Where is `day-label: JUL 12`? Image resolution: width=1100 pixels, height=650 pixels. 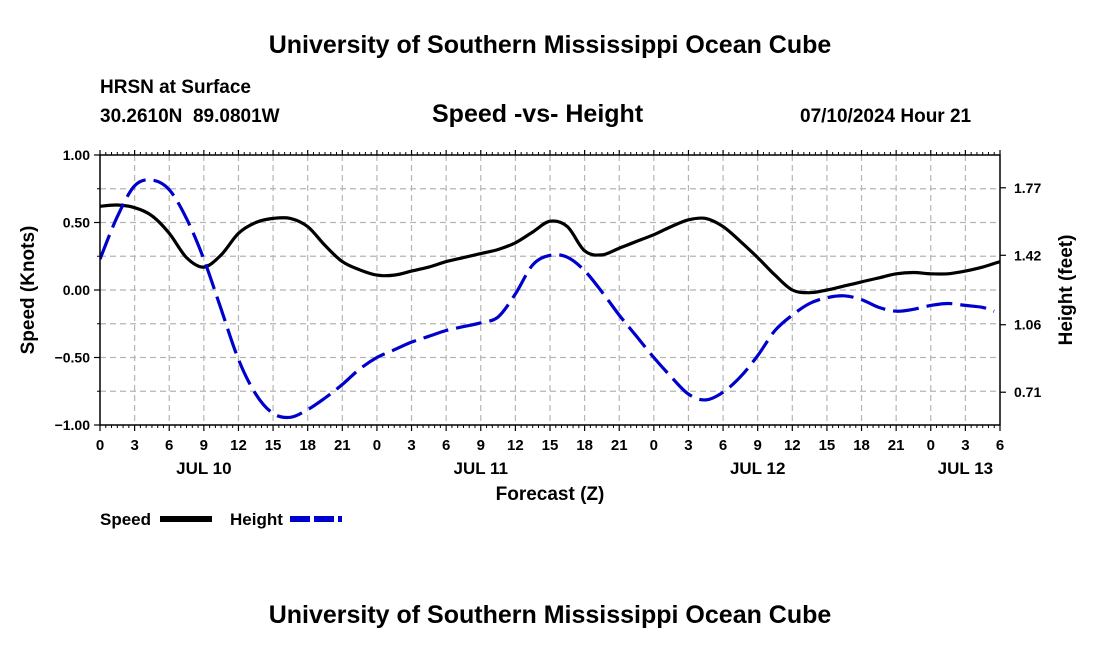 day-label: JUL 12 is located at coordinates (757, 468).